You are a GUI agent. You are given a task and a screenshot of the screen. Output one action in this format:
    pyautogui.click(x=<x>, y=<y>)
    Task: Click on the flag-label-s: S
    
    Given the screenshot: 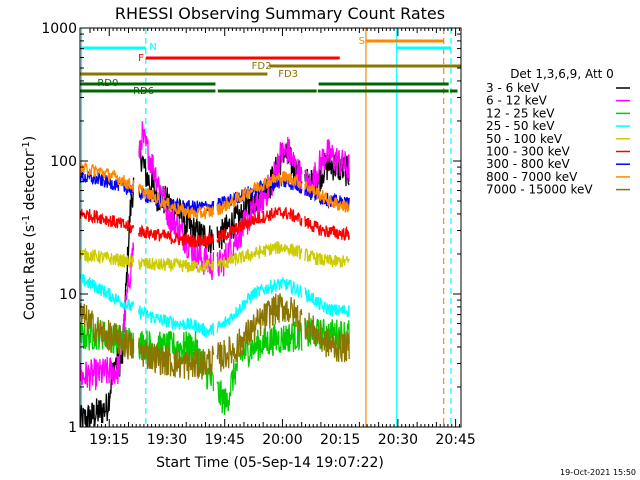 What is the action you would take?
    pyautogui.click(x=362, y=41)
    